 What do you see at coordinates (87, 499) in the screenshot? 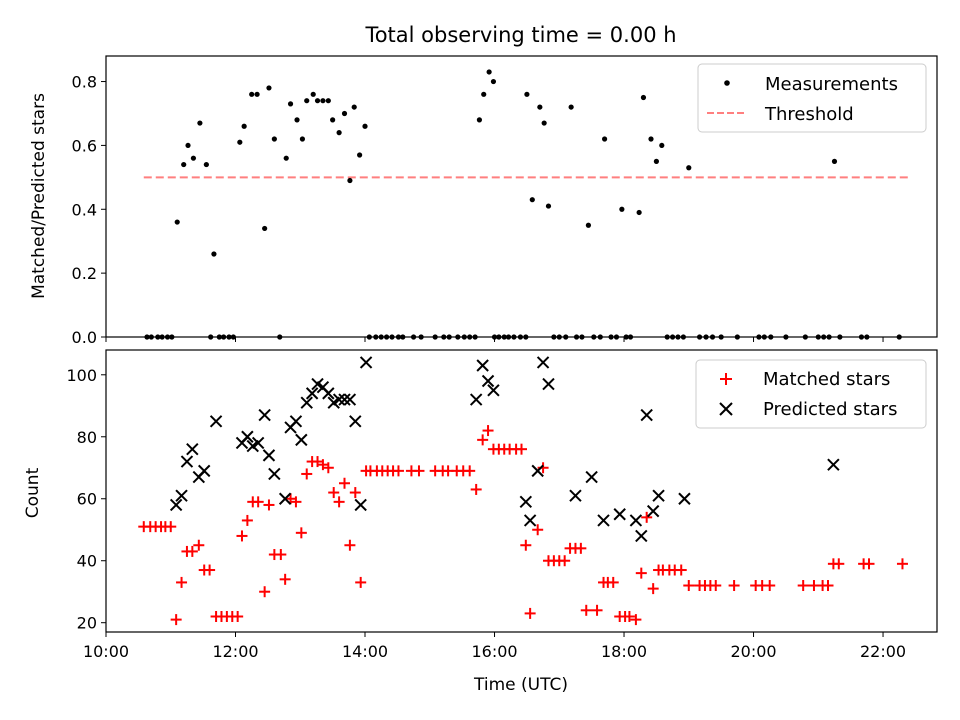
I see `bottom-y-tick-label: 60` at bounding box center [87, 499].